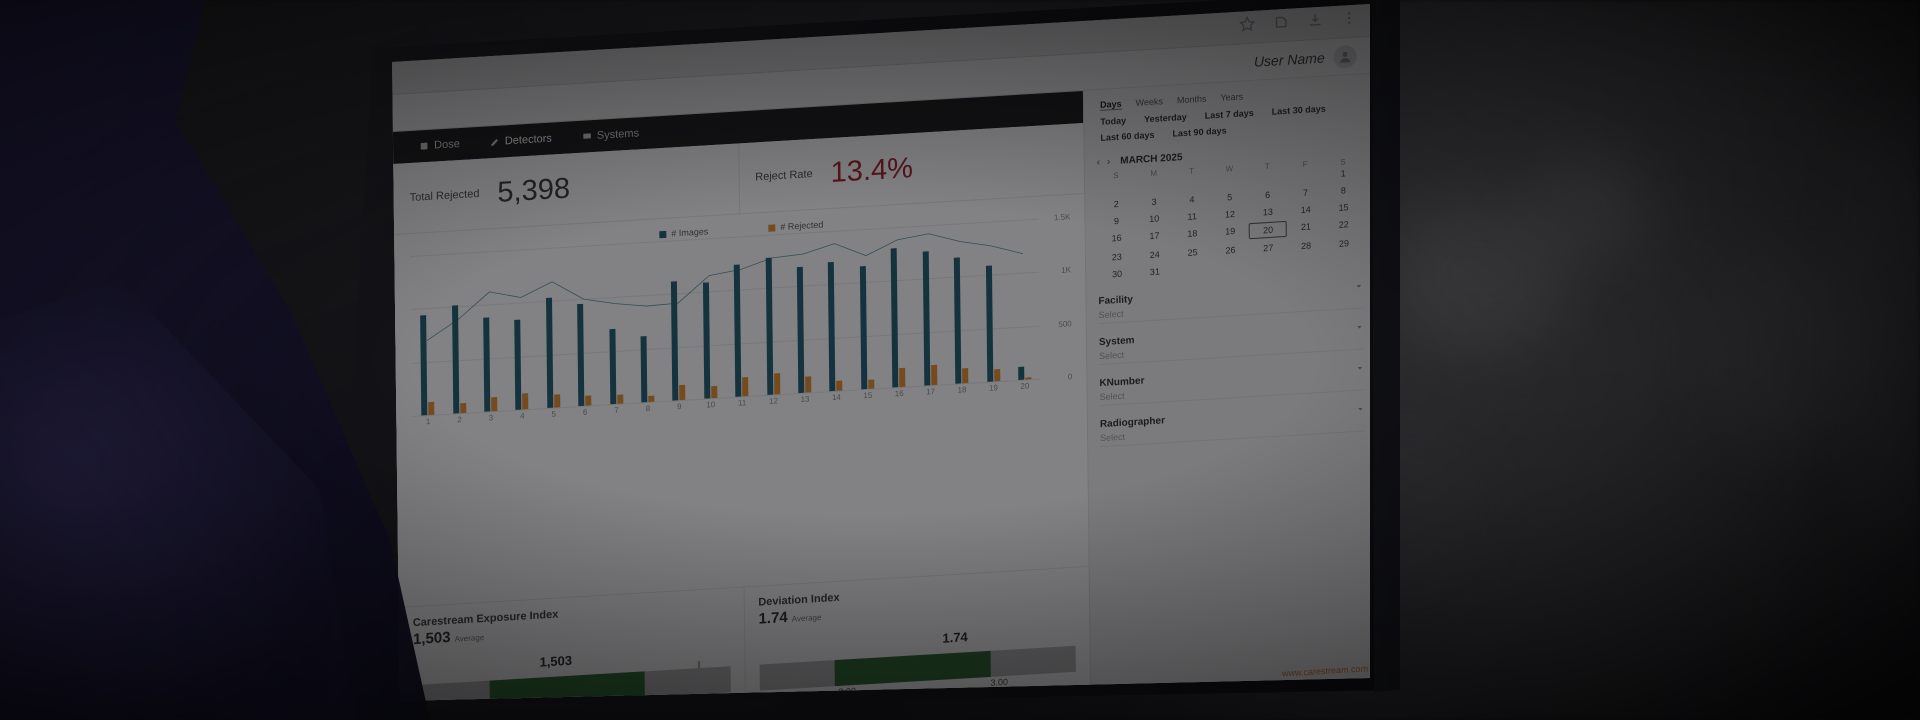 This screenshot has width=1920, height=720. Describe the element at coordinates (772, 227) in the screenshot. I see `legend-swatch-rejected` at that location.